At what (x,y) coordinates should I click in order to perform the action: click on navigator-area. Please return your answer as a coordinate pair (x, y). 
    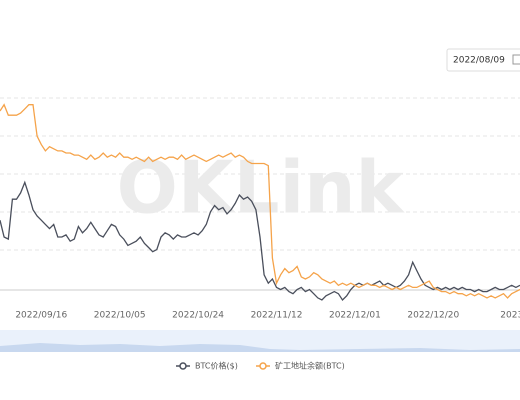
    Looking at the image, I should click on (260, 347).